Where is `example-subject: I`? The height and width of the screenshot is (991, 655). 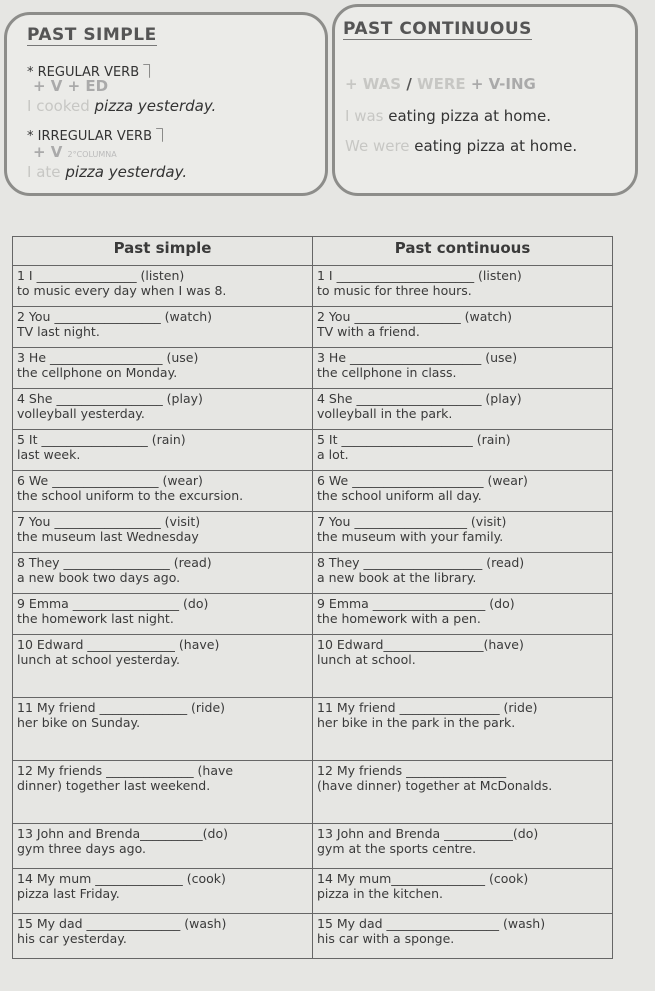
example-subject: I is located at coordinates (29, 106).